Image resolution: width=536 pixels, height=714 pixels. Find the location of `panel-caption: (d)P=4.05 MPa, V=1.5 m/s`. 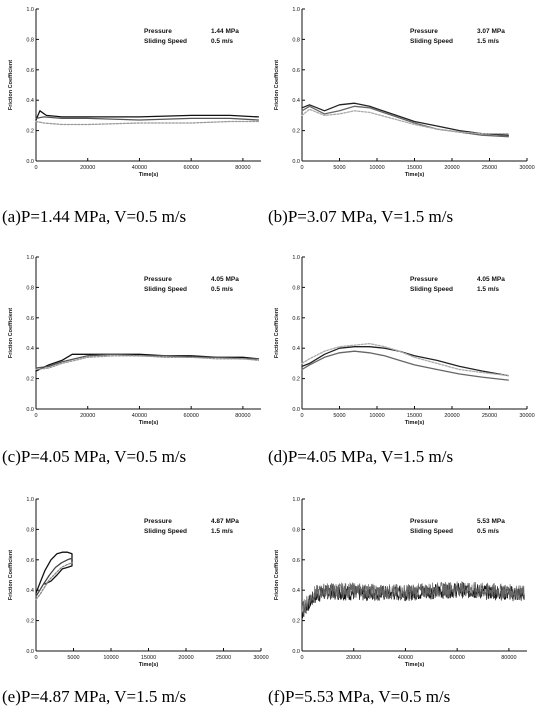

panel-caption: (d)P=4.05 MPa, V=1.5 m/s is located at coordinates (360, 456).